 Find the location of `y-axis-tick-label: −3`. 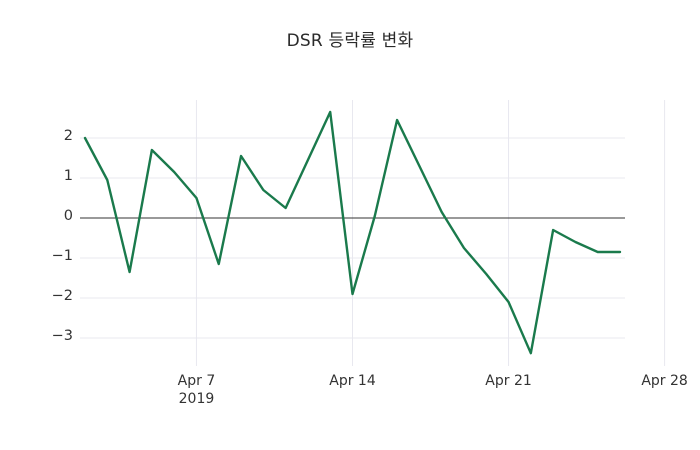

y-axis-tick-label: −3 is located at coordinates (62, 336).